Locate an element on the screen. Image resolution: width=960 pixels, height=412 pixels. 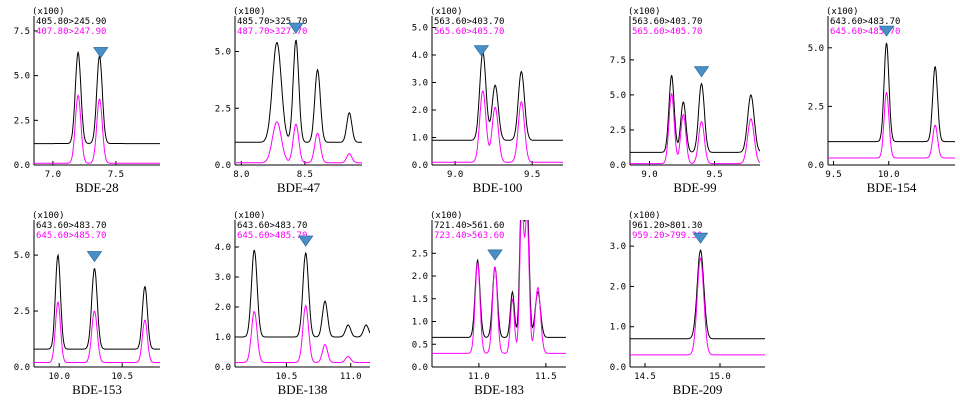
x-tick-label: 14.5 is located at coordinates (645, 377).